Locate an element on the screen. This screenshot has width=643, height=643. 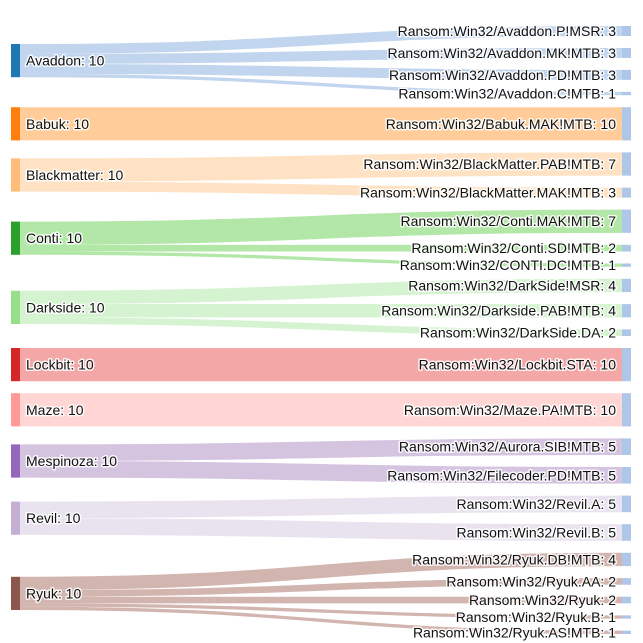
target-label: Ransom:Win32/Avaddon.PD!MTB: 3 is located at coordinates (502, 75).